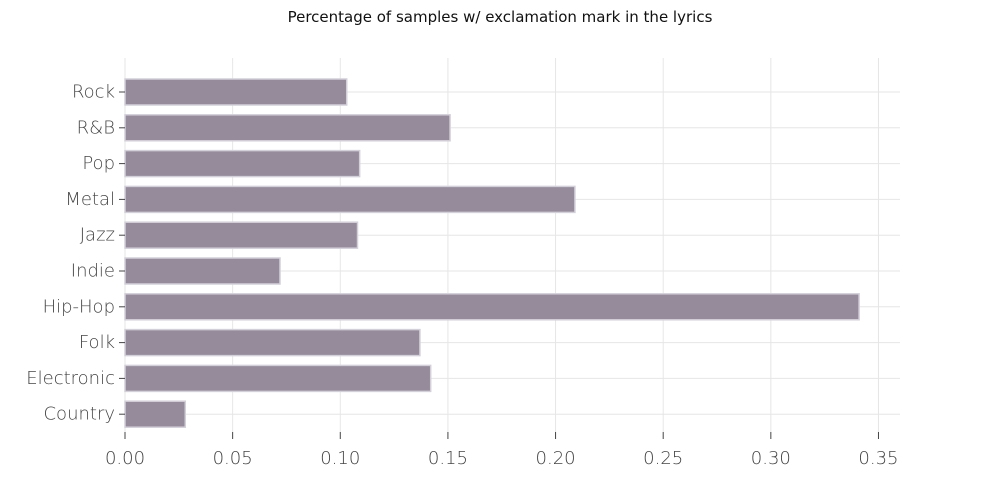  I want to click on x-axis: 0.00 0.05 0.10 0.15 0.20 0.25 0.30 0.35, so click(502, 450).